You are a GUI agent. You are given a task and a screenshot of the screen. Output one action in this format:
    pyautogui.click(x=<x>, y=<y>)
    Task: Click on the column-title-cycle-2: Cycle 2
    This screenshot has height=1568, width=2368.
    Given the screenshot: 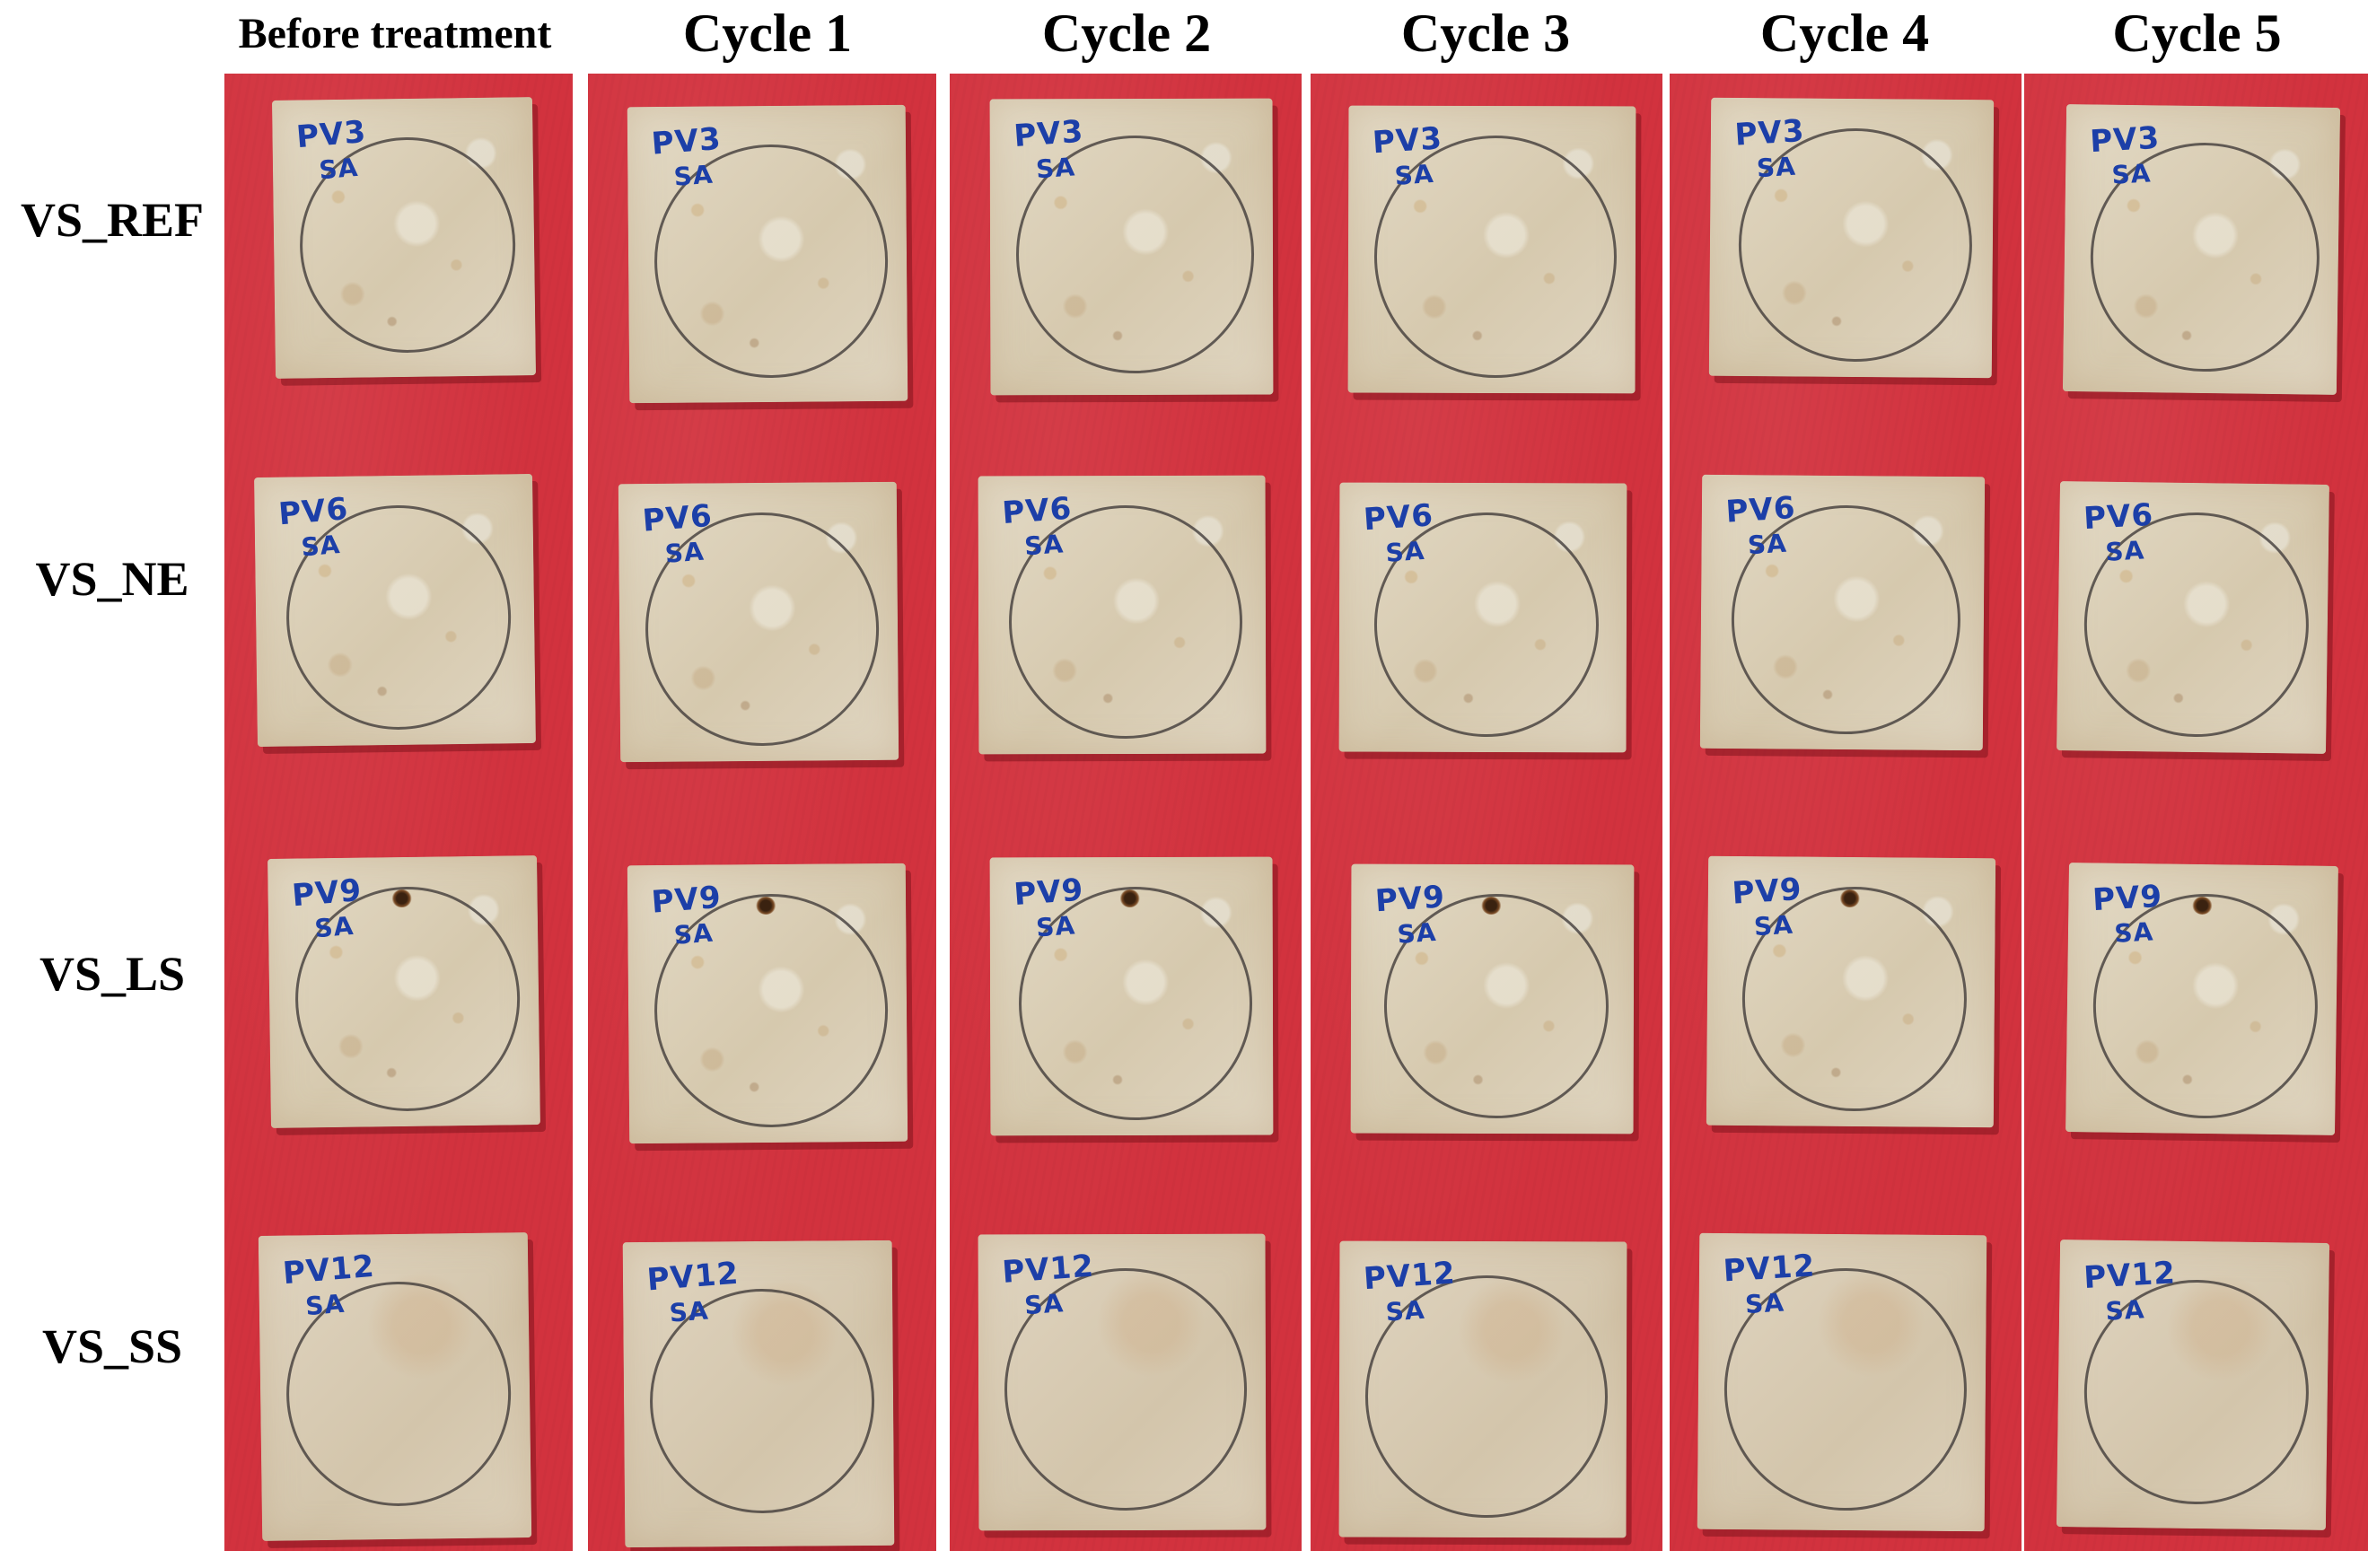 What is the action you would take?
    pyautogui.click(x=1126, y=33)
    